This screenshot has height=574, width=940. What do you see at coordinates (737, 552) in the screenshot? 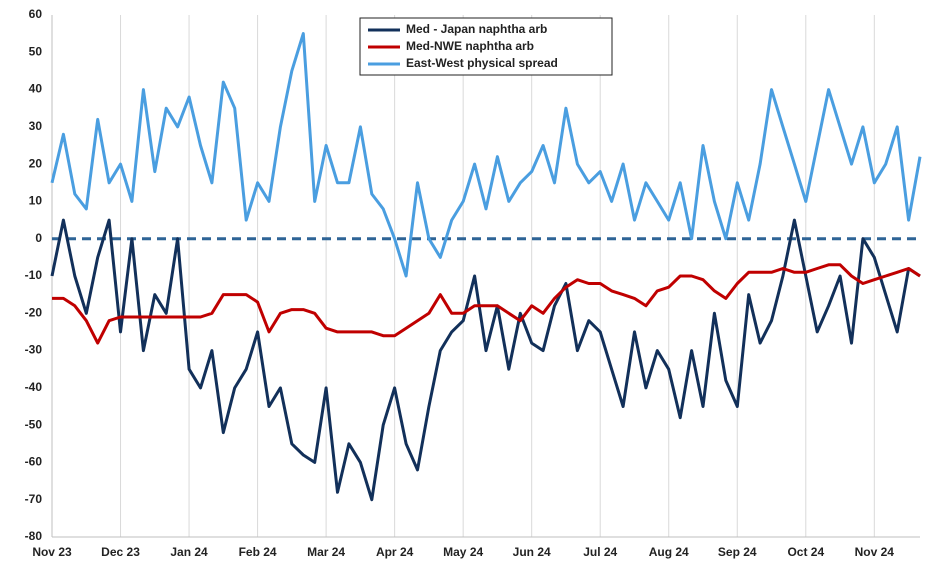
I see `x-tick-label: Sep 24` at bounding box center [737, 552].